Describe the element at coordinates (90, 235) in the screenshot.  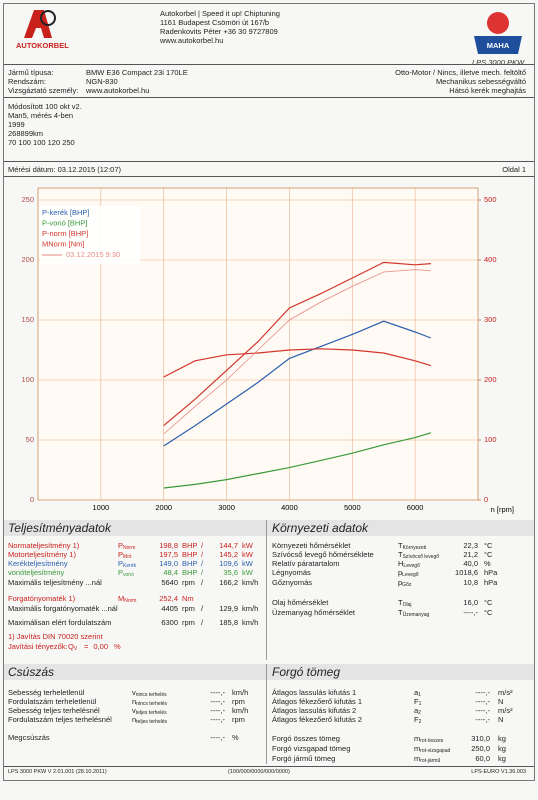
I see `legend-box` at that location.